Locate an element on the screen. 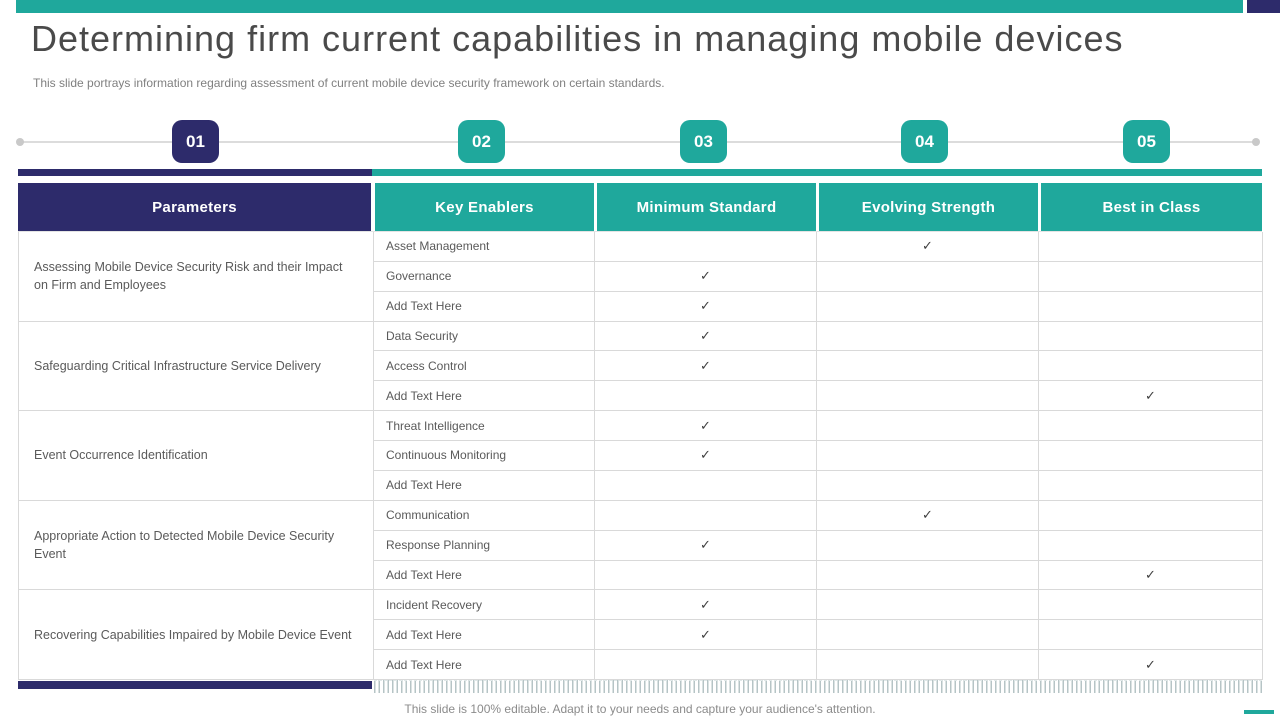  column-header-evolving-strength: Evolving Strength is located at coordinates (928, 207).